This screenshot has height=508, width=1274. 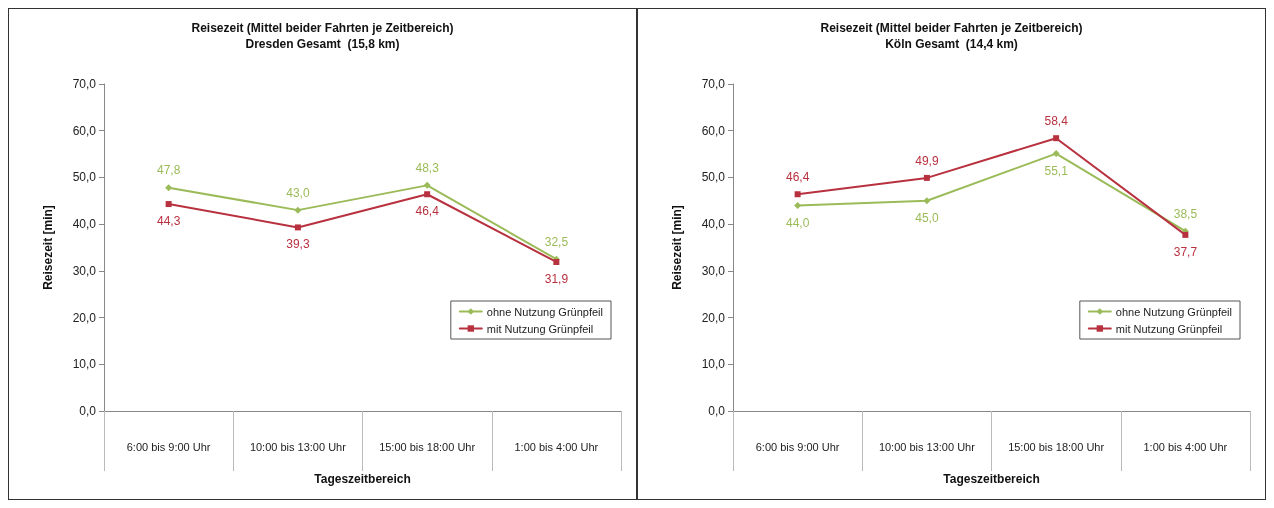 What do you see at coordinates (298, 192) in the screenshot?
I see `data-label: 43,0` at bounding box center [298, 192].